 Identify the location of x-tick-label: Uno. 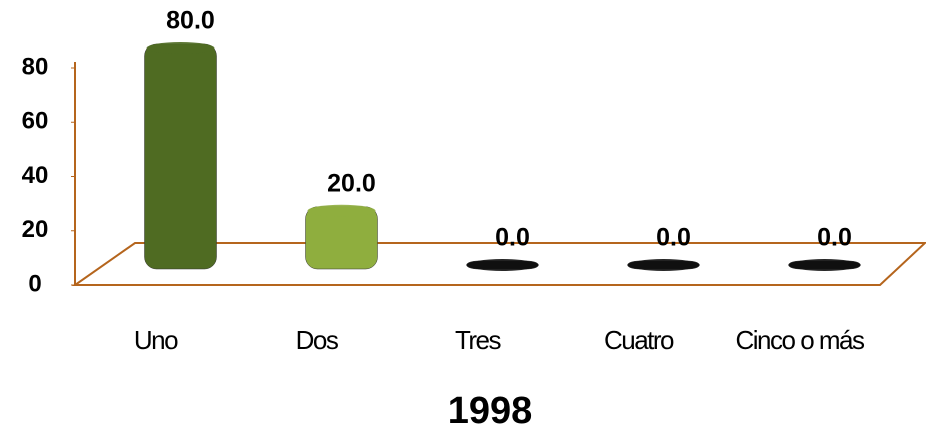
(156, 340).